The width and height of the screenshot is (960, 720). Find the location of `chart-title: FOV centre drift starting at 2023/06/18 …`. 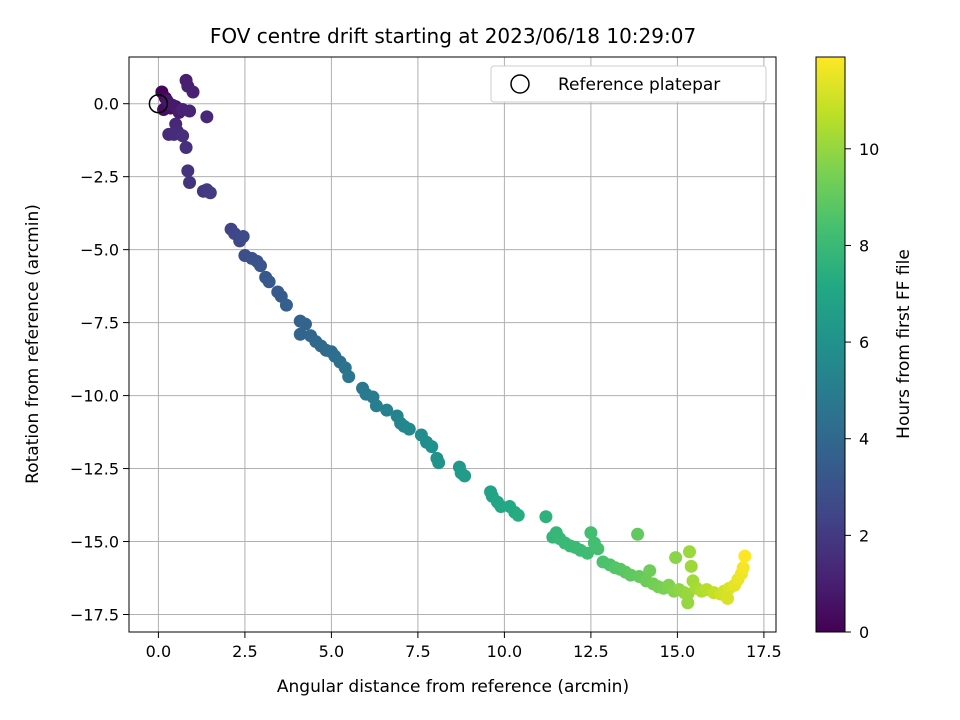

chart-title: FOV centre drift starting at 2023/06/18 … is located at coordinates (453, 36).